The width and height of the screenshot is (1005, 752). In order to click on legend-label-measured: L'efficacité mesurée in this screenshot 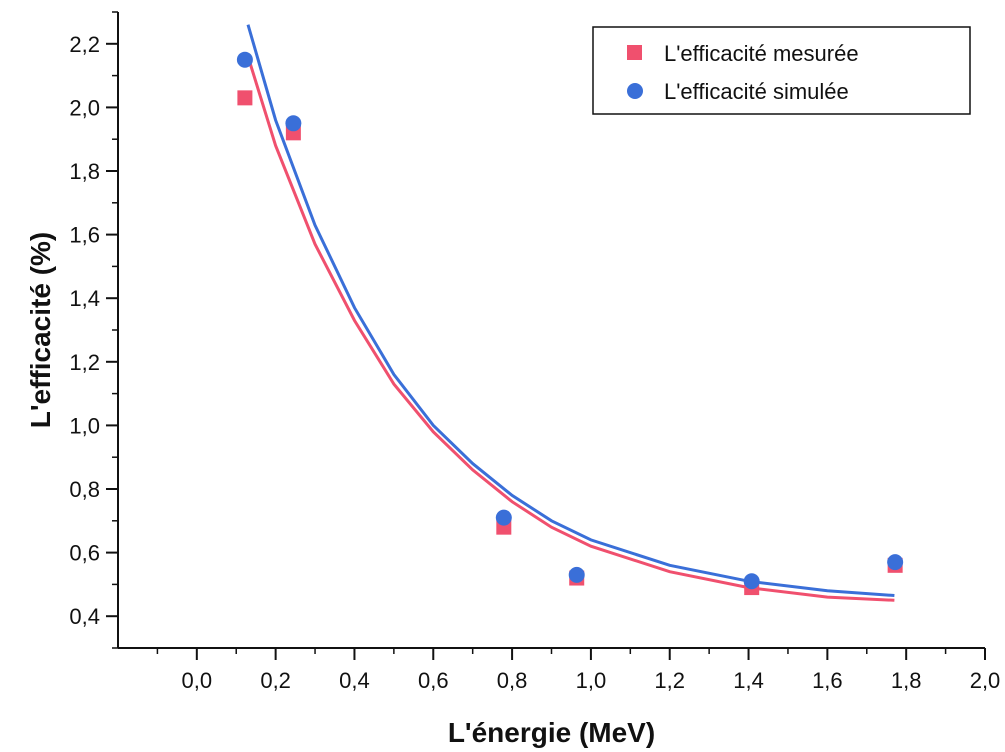, I will do `click(761, 53)`.